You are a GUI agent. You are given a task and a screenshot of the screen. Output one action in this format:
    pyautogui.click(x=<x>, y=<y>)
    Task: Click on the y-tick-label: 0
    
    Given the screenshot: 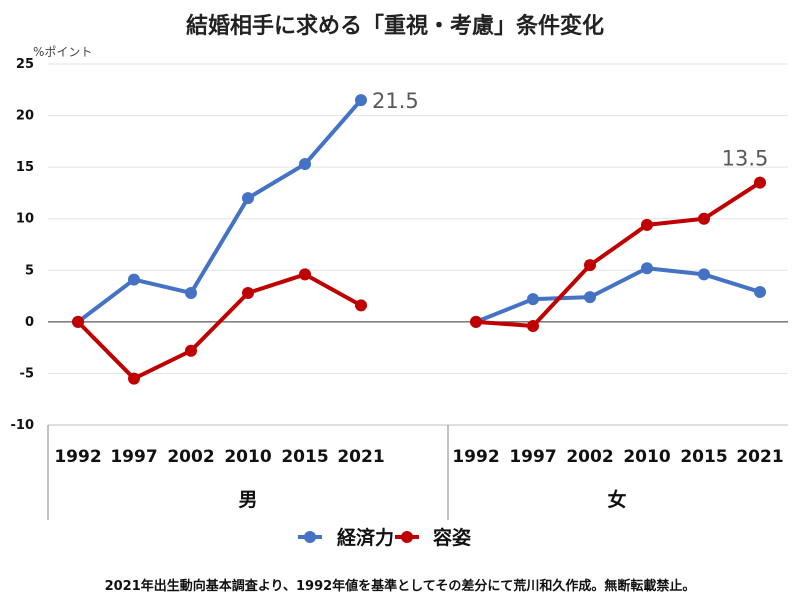 What is the action you would take?
    pyautogui.click(x=29, y=322)
    